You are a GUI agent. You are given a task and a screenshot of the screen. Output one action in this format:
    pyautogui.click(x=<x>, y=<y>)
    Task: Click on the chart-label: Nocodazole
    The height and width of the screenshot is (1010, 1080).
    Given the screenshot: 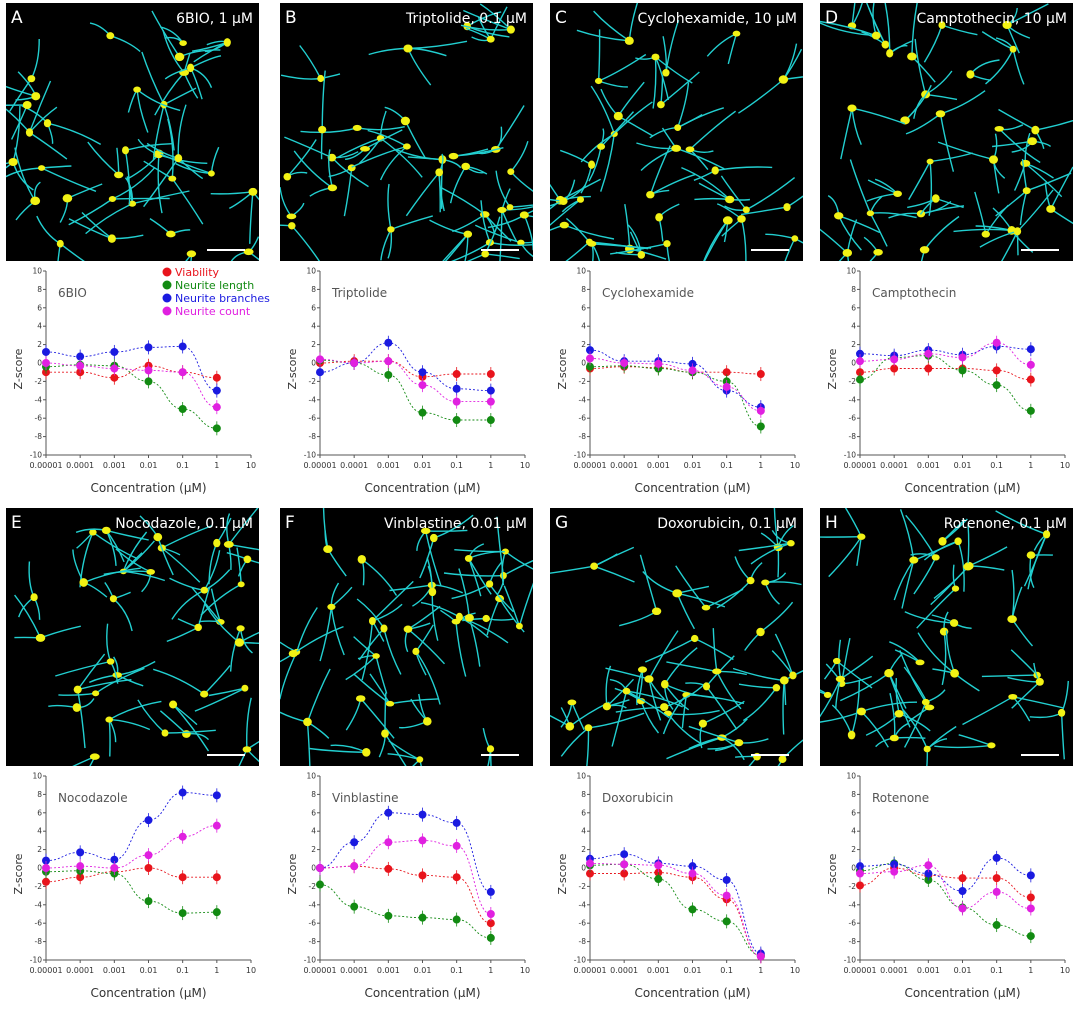 What is the action you would take?
    pyautogui.click(x=93, y=798)
    